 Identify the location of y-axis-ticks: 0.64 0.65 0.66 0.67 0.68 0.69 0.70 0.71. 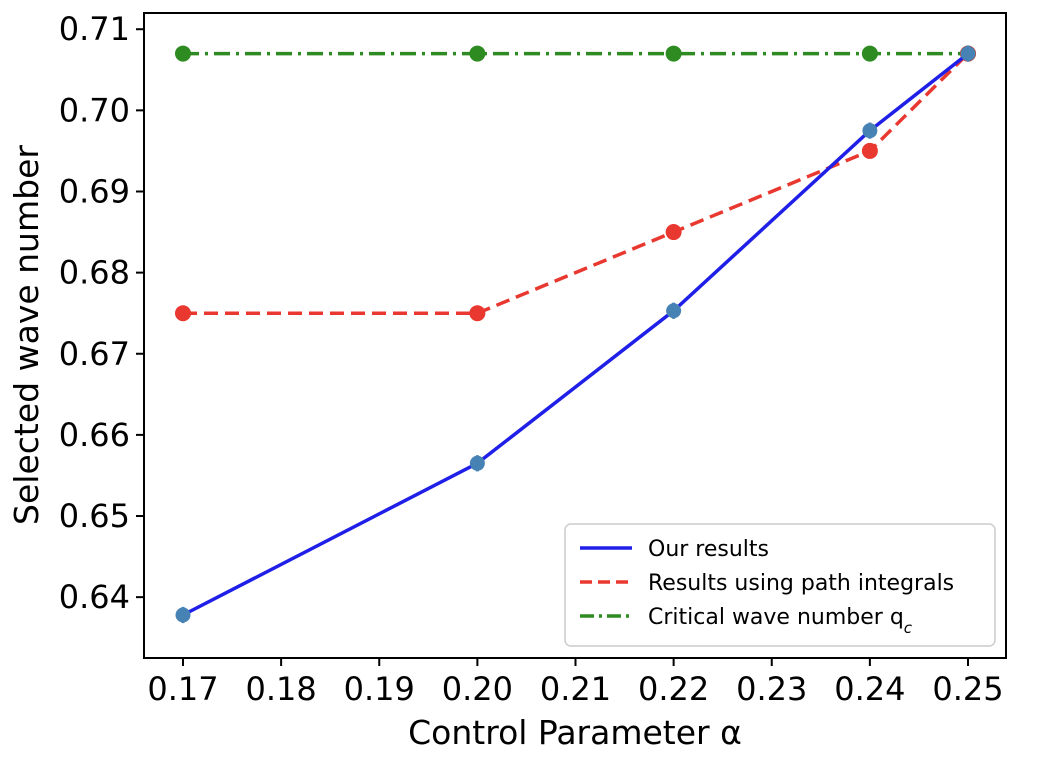
(101, 313).